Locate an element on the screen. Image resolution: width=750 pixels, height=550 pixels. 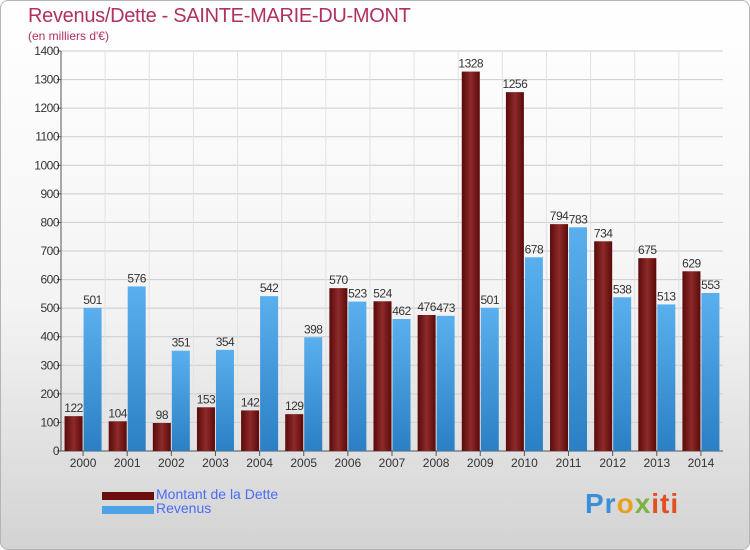
y-tick-label: 1400 is located at coordinates (47, 51).